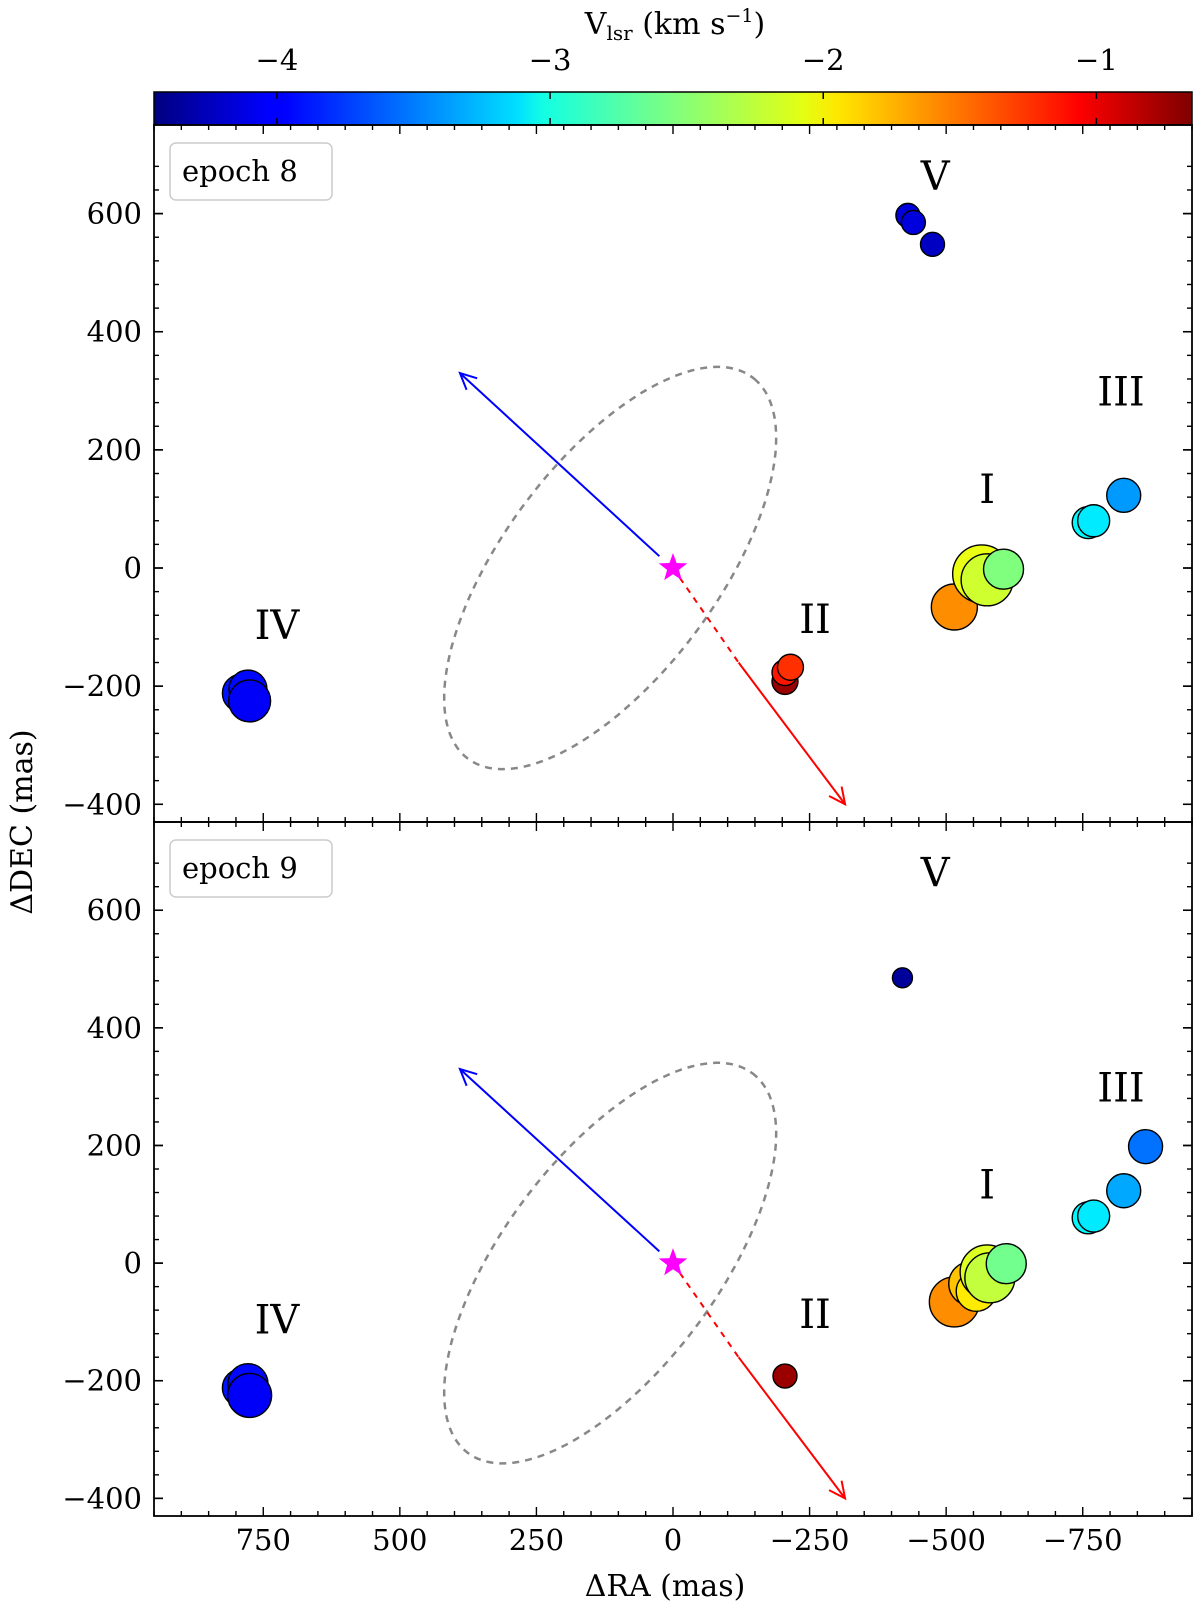  I want to click on colorbar: −4 −3 −2 −1 Vlsr (km s−1), so click(673, 65).